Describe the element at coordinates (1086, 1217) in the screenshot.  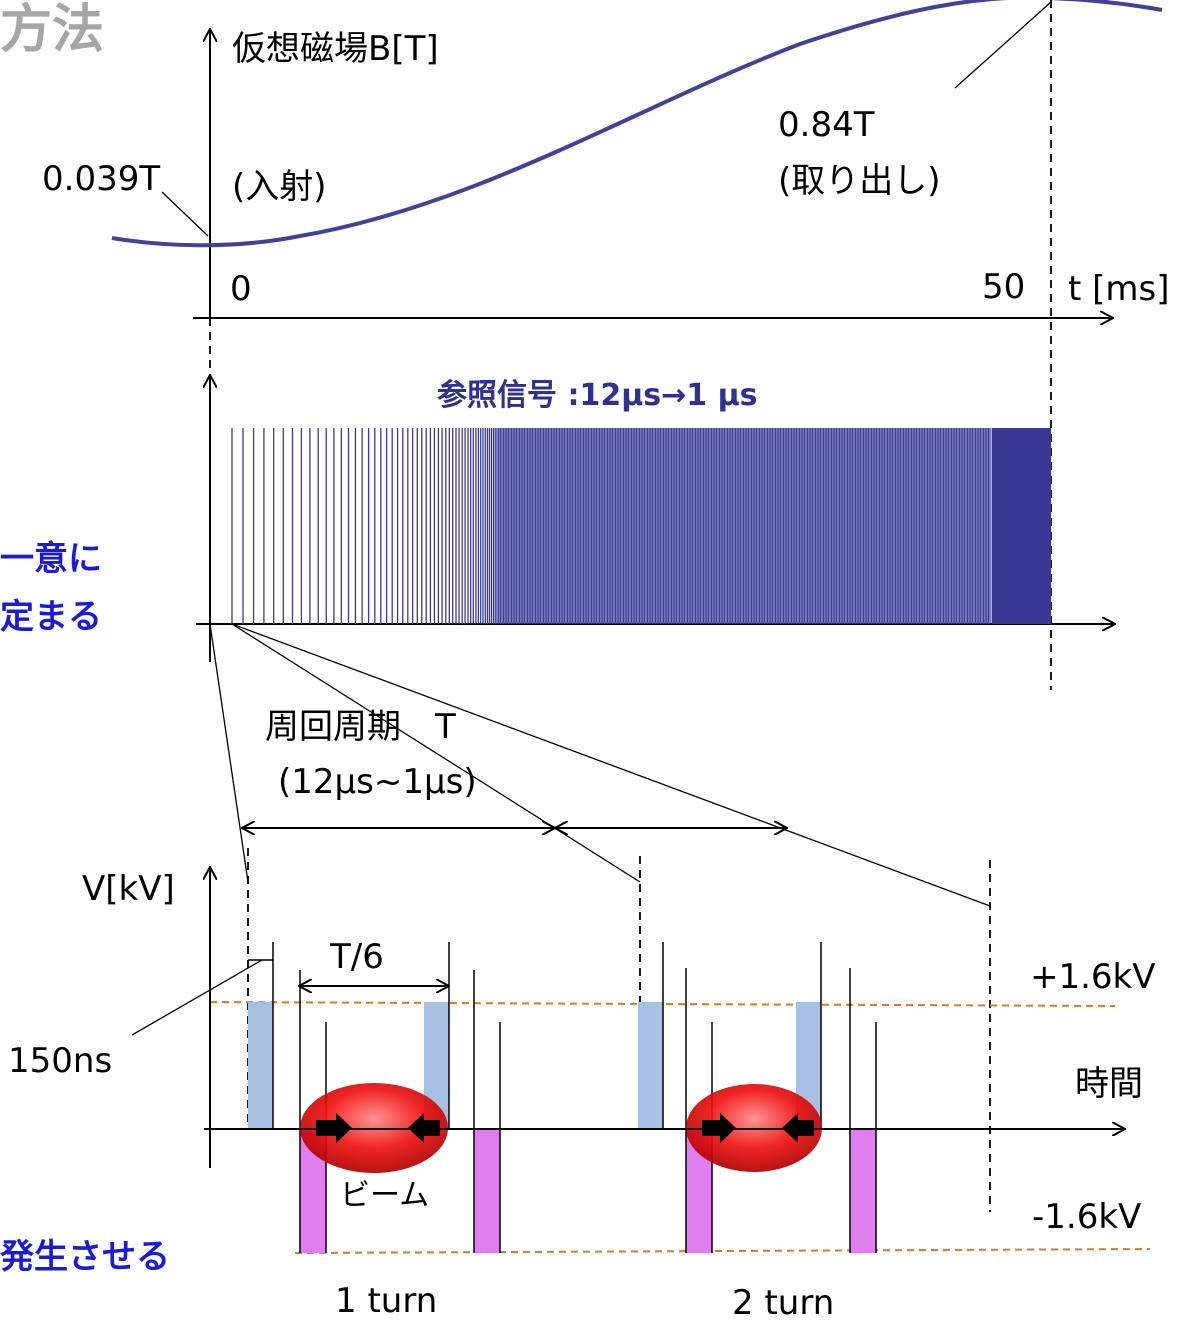
I see `minus-level-label: -1.6kV` at that location.